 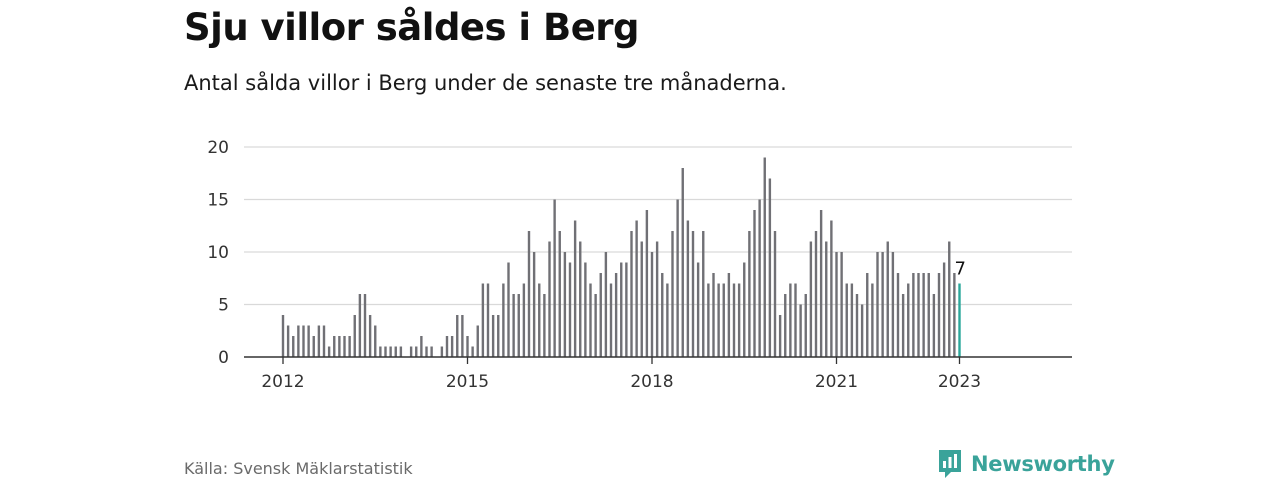 I want to click on y-axis: 0 5 10 15 20, so click(x=218, y=253).